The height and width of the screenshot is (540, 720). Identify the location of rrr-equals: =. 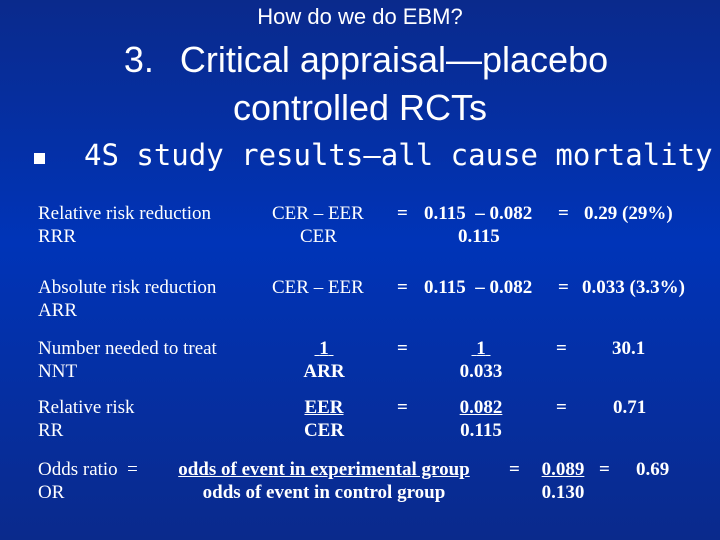
(402, 213).